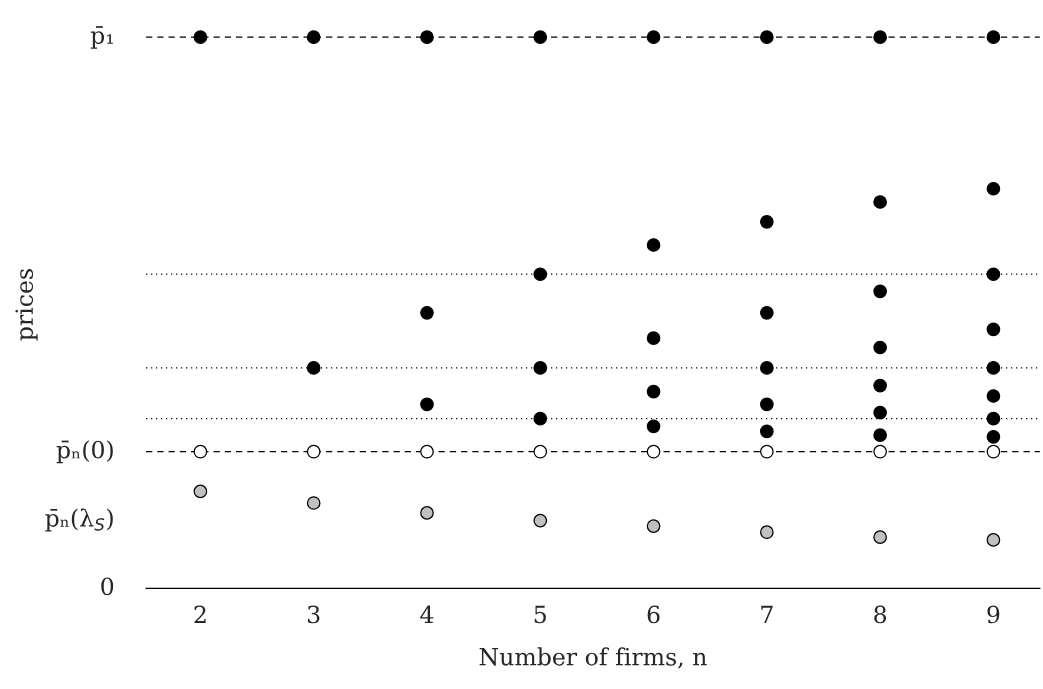 Image resolution: width=1043 pixels, height=689 pixels. Describe the element at coordinates (26, 305) in the screenshot. I see `y-axis-title: prices` at that location.